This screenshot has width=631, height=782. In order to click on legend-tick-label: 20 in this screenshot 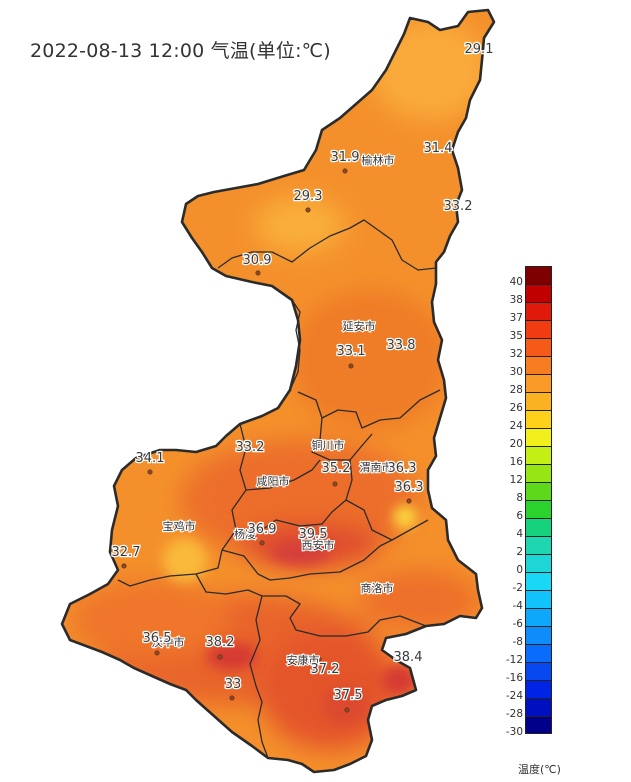, I will do `click(516, 444)`.